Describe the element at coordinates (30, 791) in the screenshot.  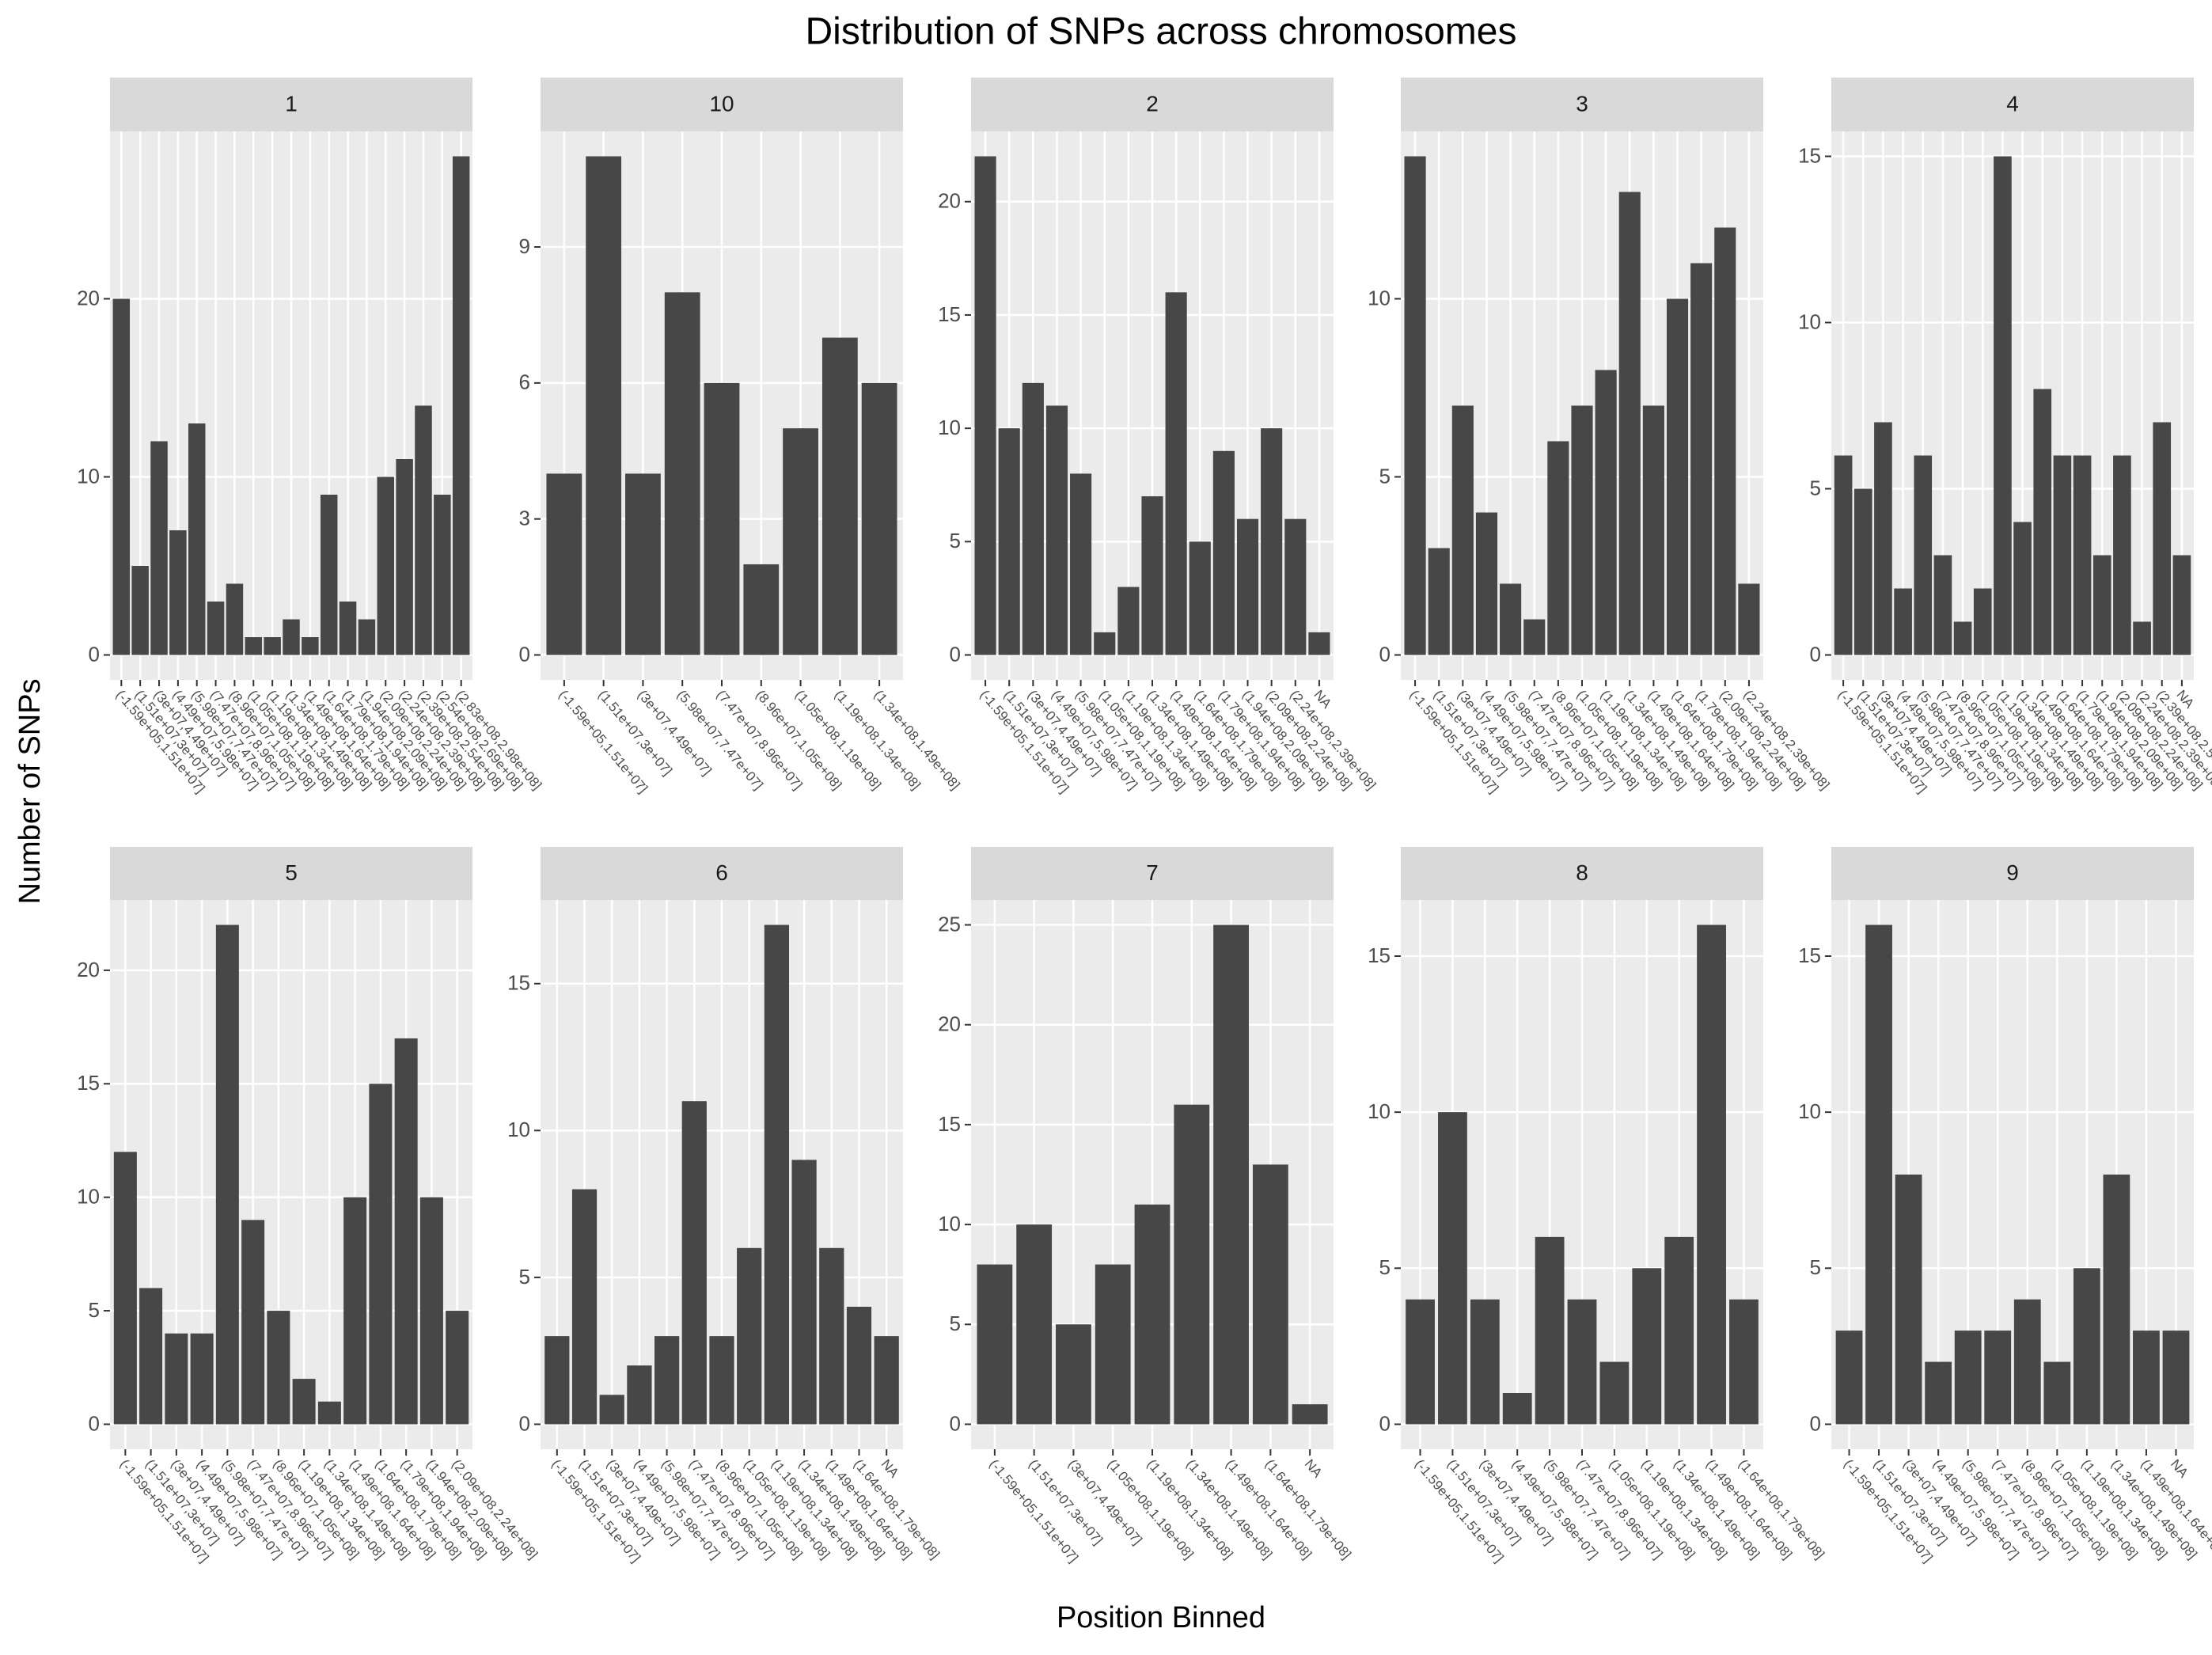
I see `y-axis-title: Number of SNPs` at that location.